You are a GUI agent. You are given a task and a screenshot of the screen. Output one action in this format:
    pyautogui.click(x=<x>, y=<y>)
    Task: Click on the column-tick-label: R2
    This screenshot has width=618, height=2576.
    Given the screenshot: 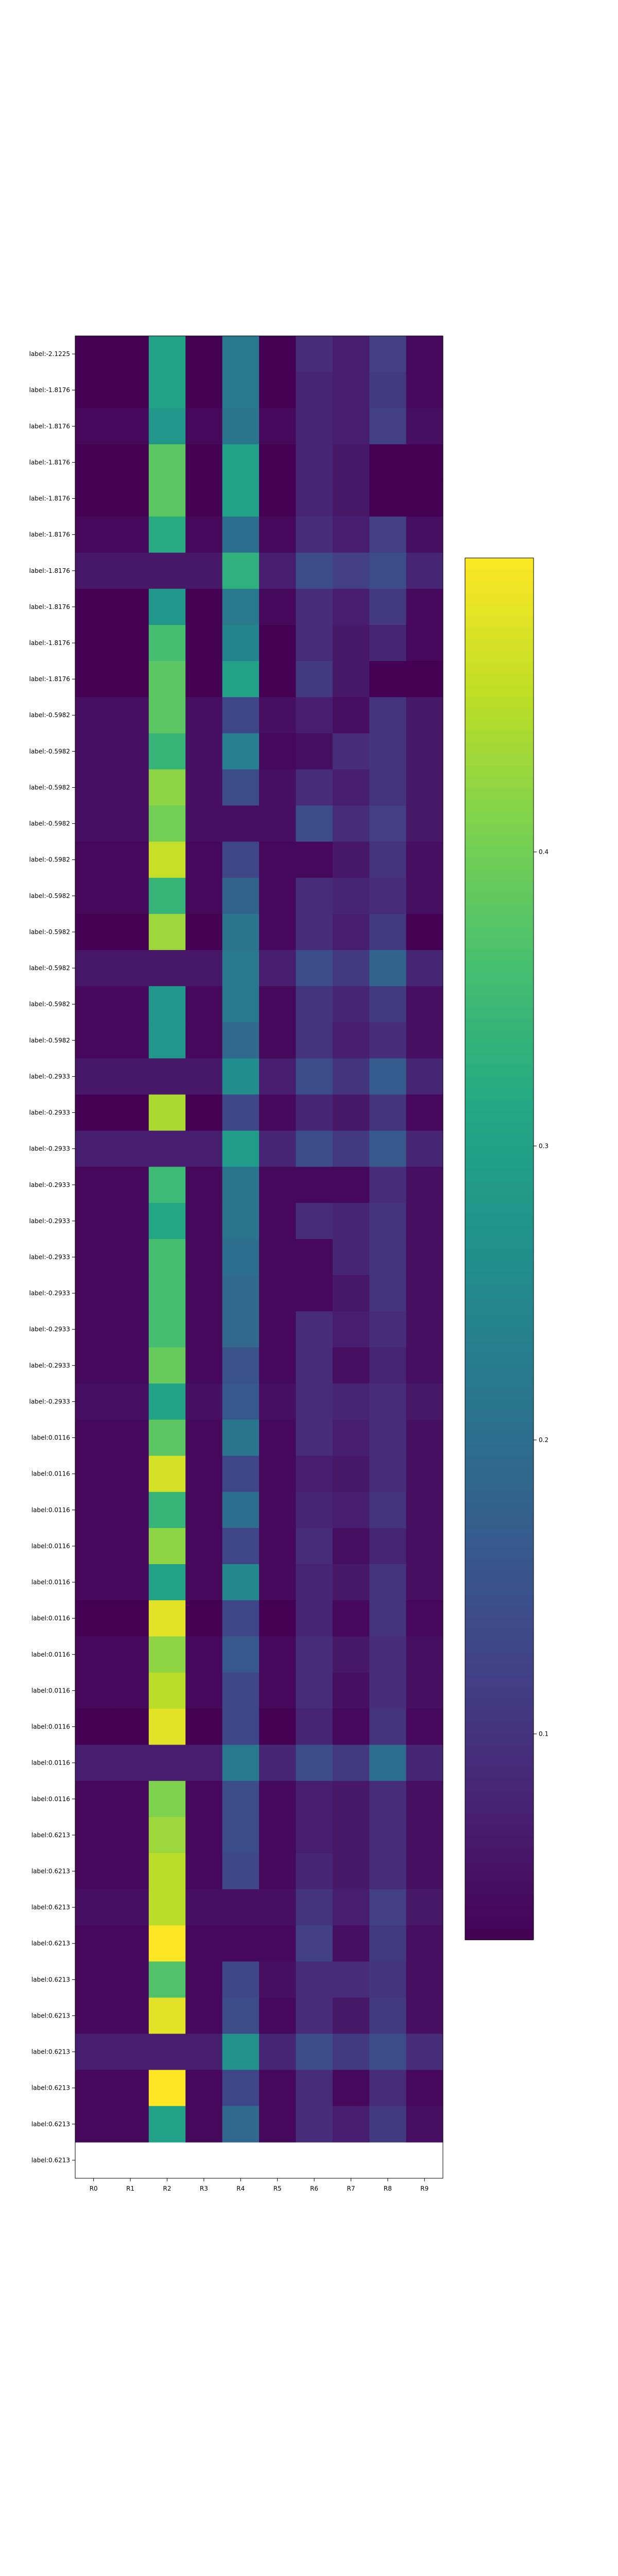 What is the action you would take?
    pyautogui.click(x=167, y=2188)
    